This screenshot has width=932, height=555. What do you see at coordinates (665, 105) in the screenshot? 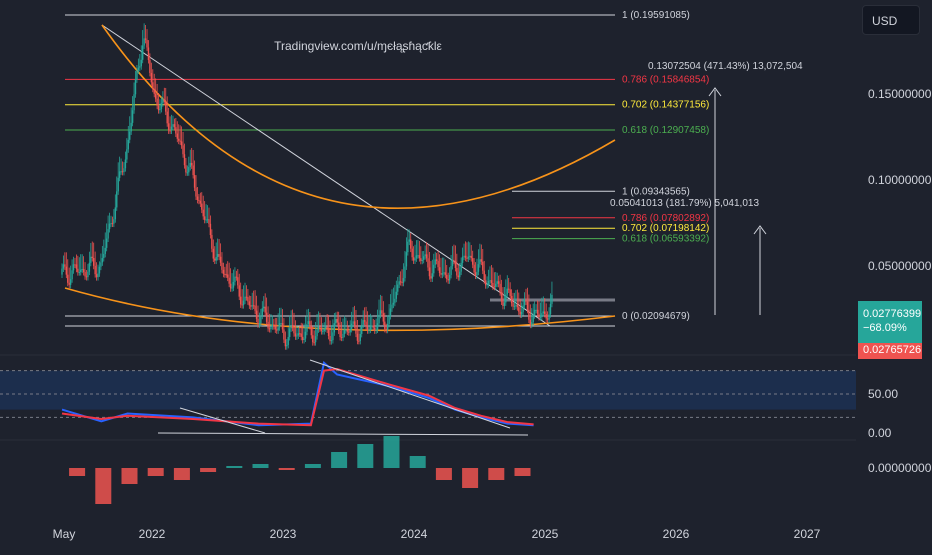
I see `fib-level-label: 0.702 (0.14377156)` at bounding box center [665, 105].